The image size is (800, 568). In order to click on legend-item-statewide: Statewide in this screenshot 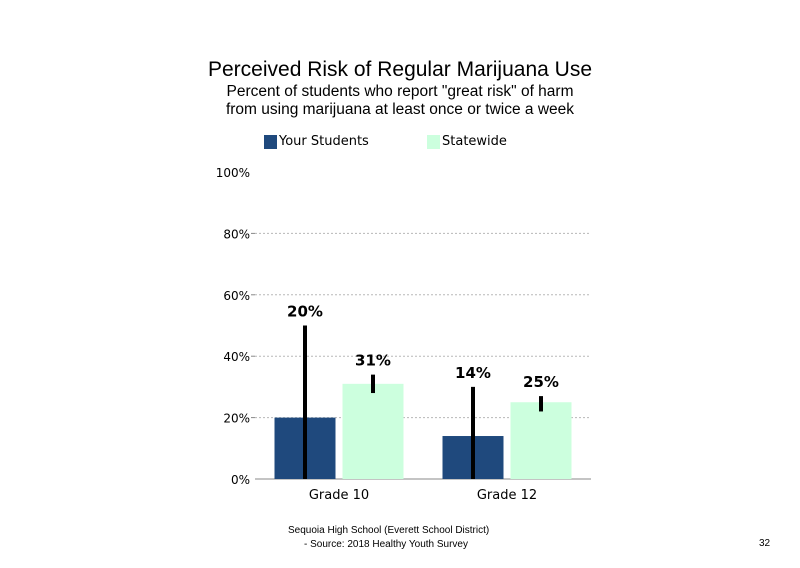, I will do `click(467, 141)`.